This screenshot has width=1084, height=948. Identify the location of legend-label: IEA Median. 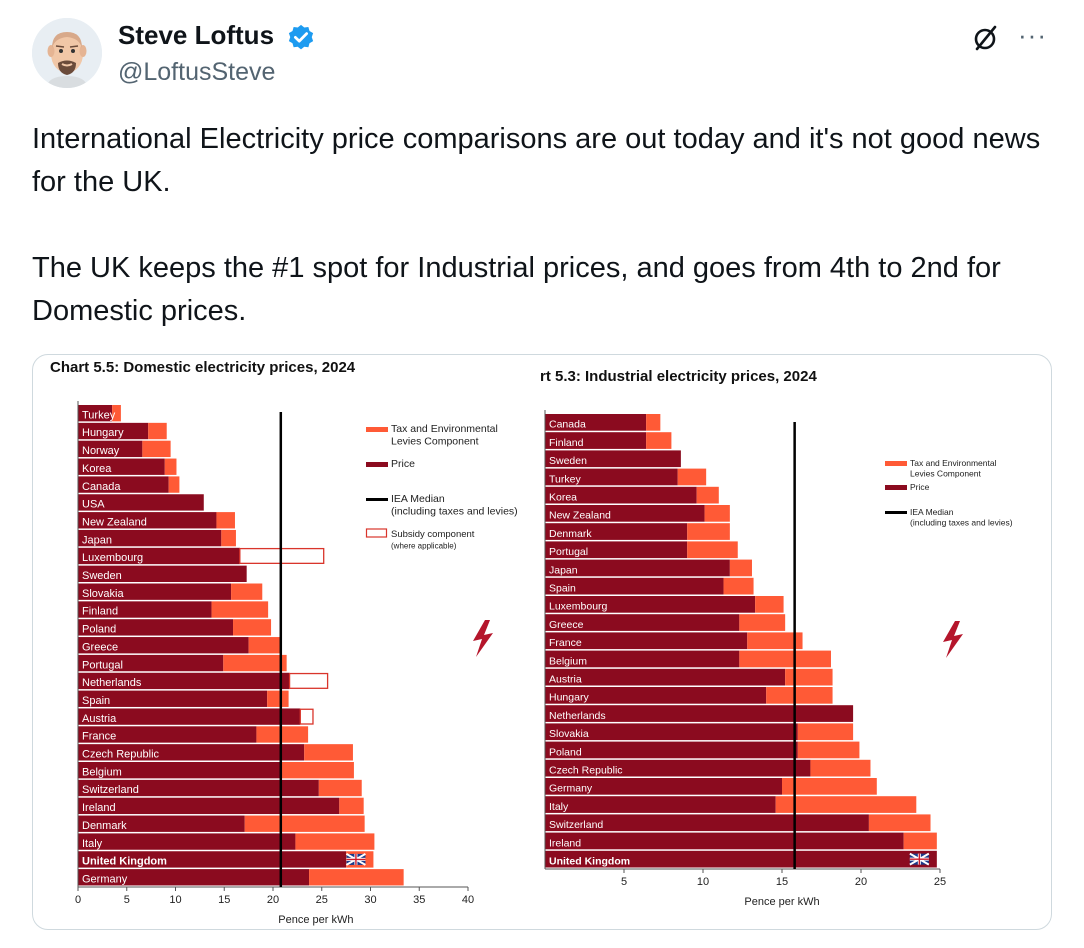
(418, 499).